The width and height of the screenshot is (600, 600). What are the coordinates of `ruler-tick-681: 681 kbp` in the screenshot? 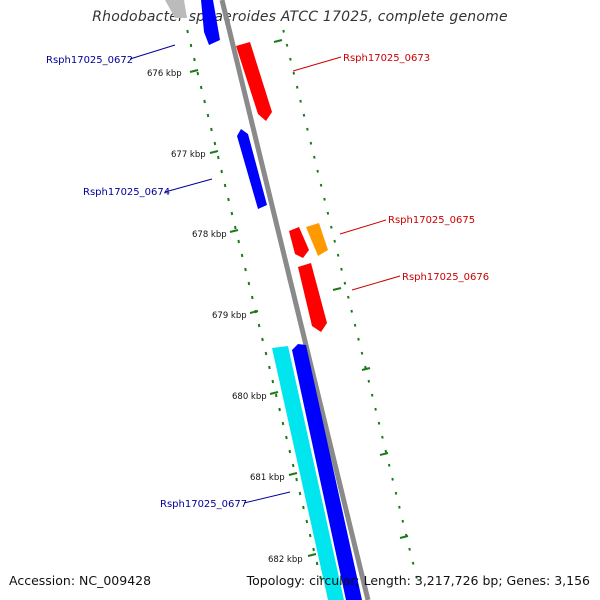 It's located at (274, 477).